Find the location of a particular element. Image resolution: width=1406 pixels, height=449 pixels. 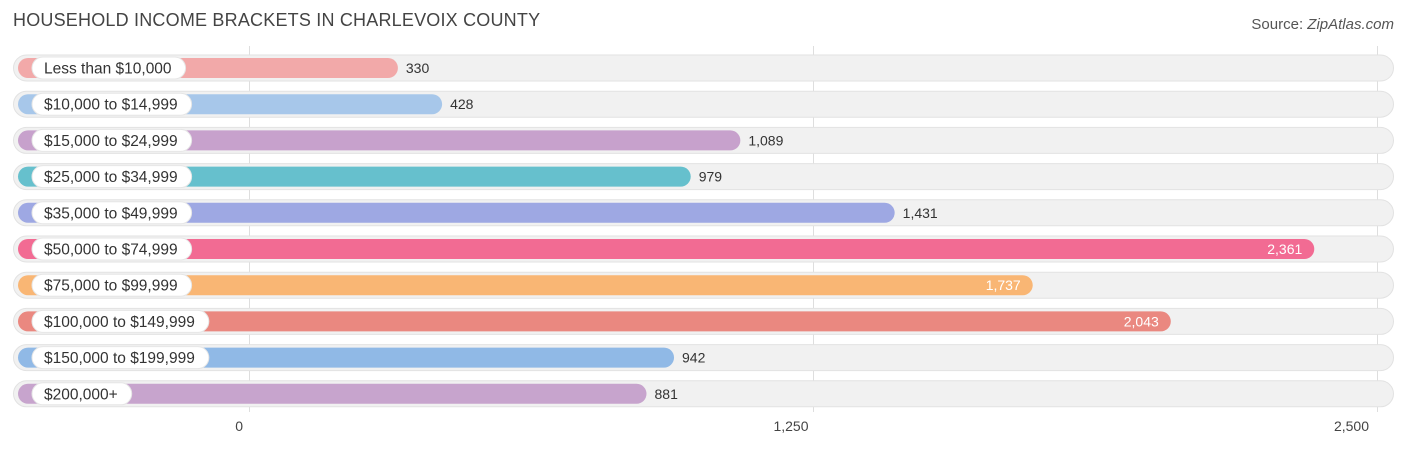

value-label: 1,089 is located at coordinates (765, 140).